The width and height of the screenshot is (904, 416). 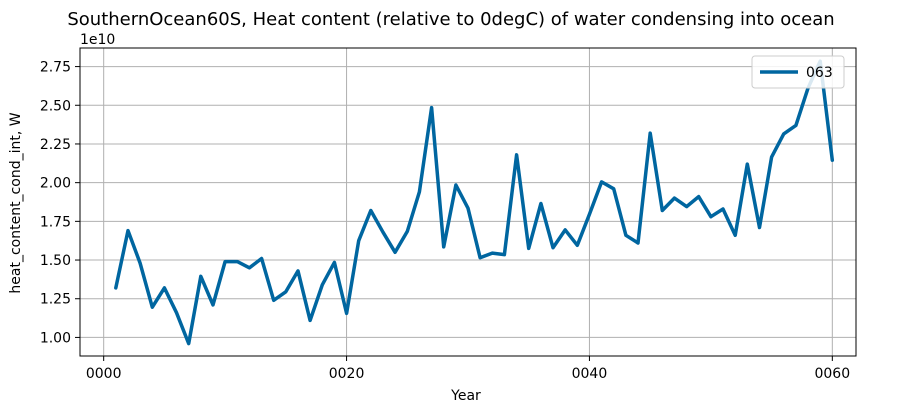 What do you see at coordinates (798, 72) in the screenshot?
I see `legend: 063` at bounding box center [798, 72].